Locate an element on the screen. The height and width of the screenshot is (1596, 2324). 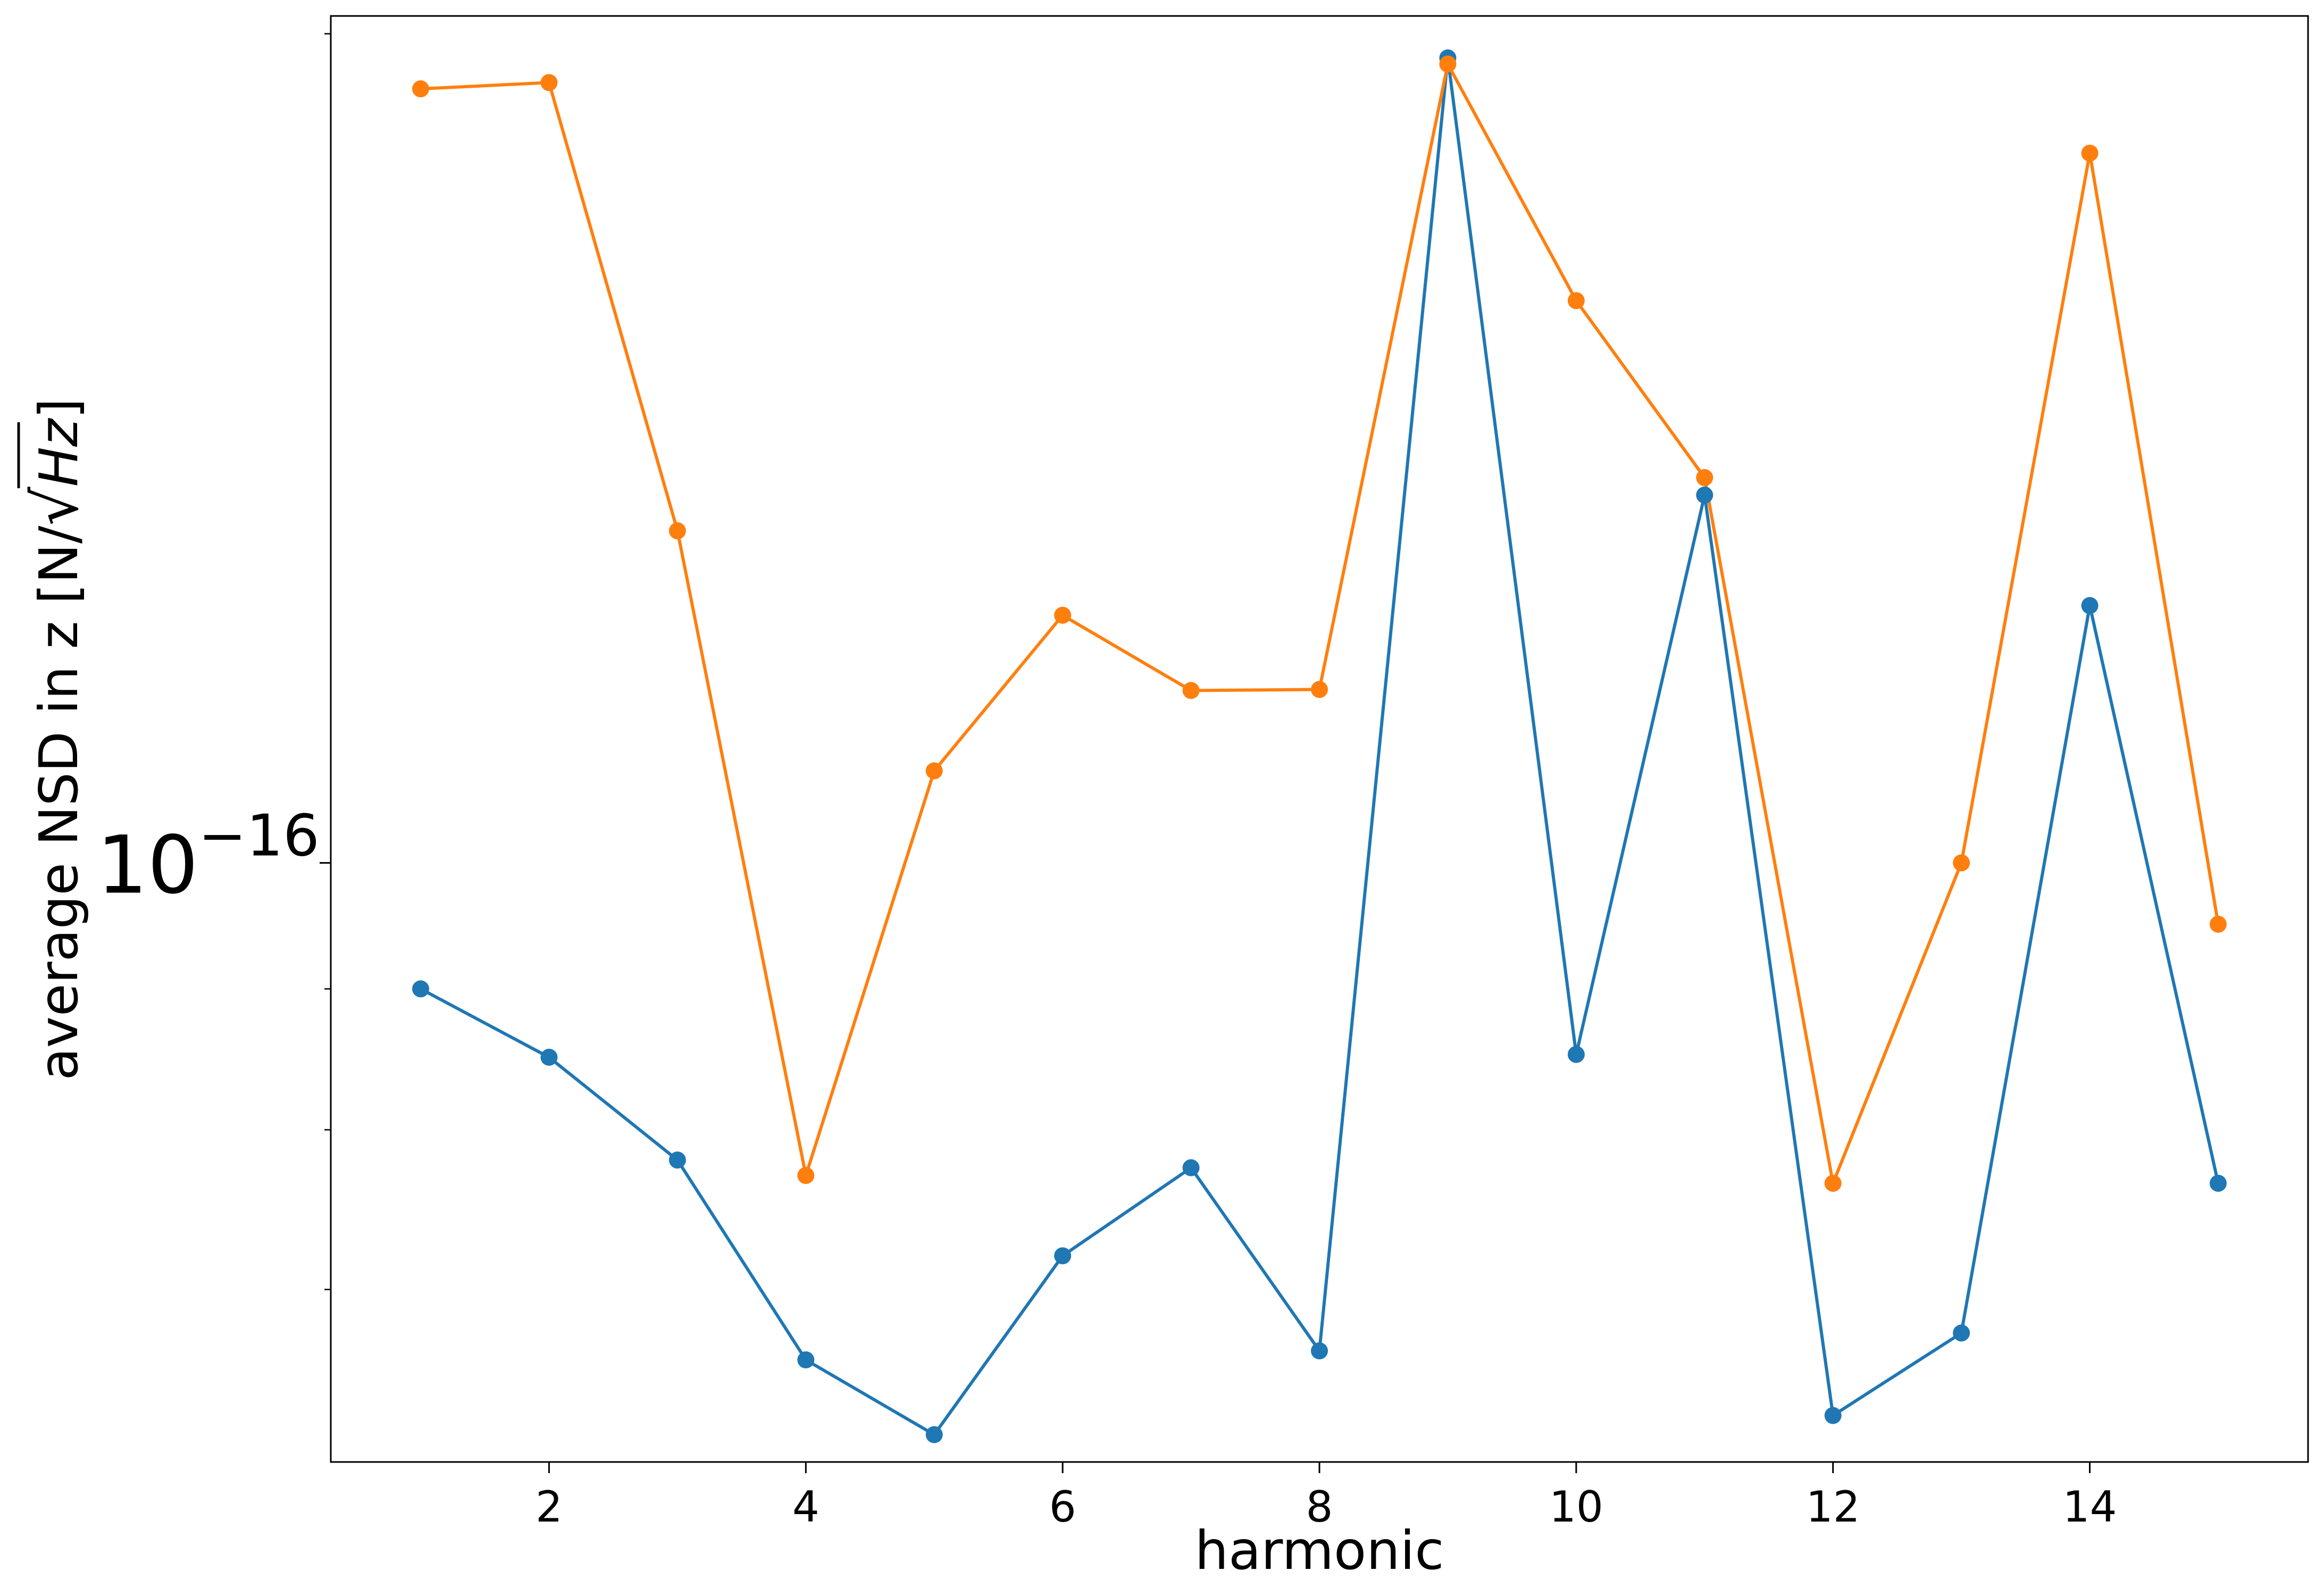
y-axis-label: average NSD in z [N/√Hz] is located at coordinates (56, 739).